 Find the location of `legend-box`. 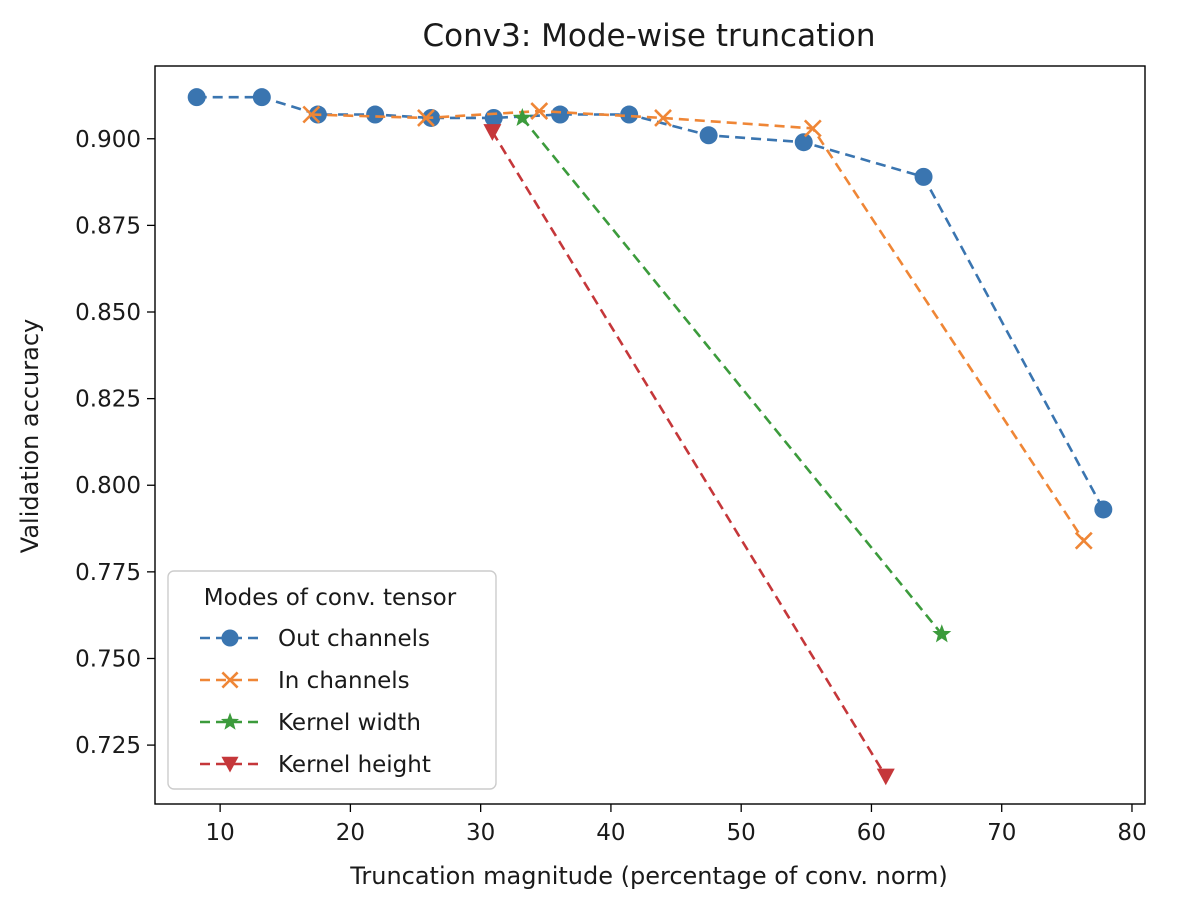

legend-box is located at coordinates (332, 680).